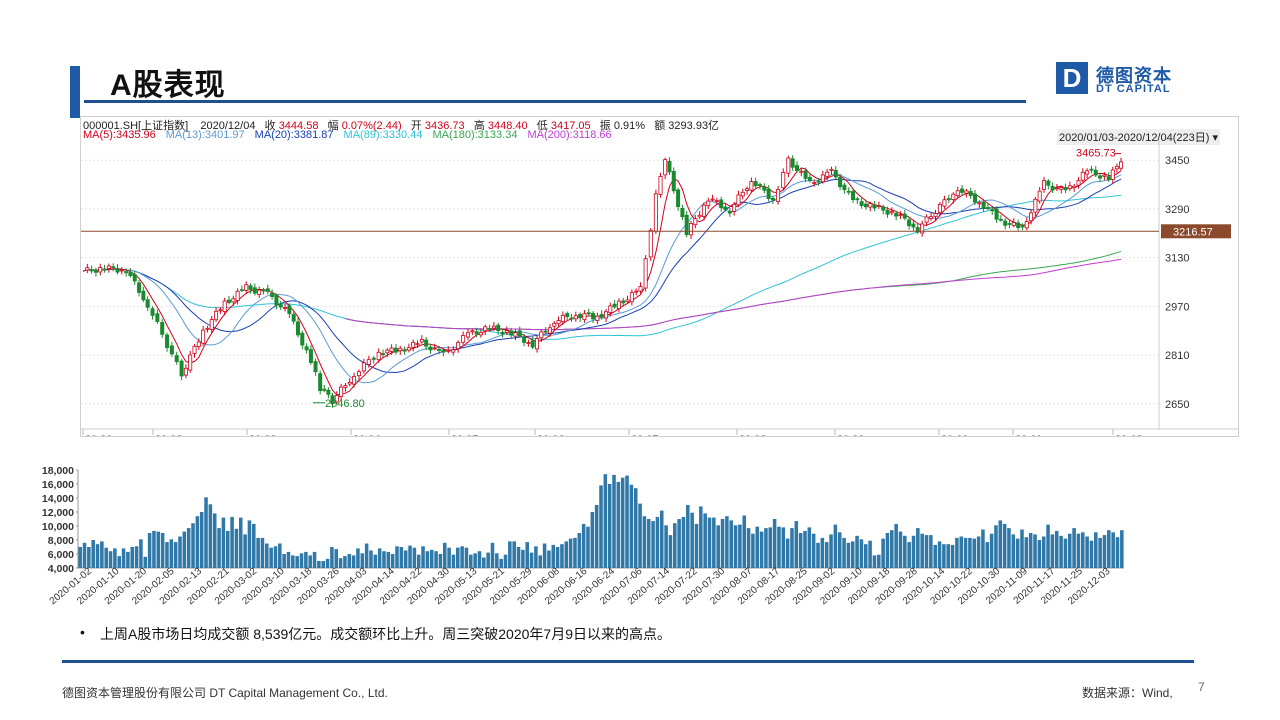  Describe the element at coordinates (333, 126) in the screenshot. I see `info-change-label: 幅` at that location.